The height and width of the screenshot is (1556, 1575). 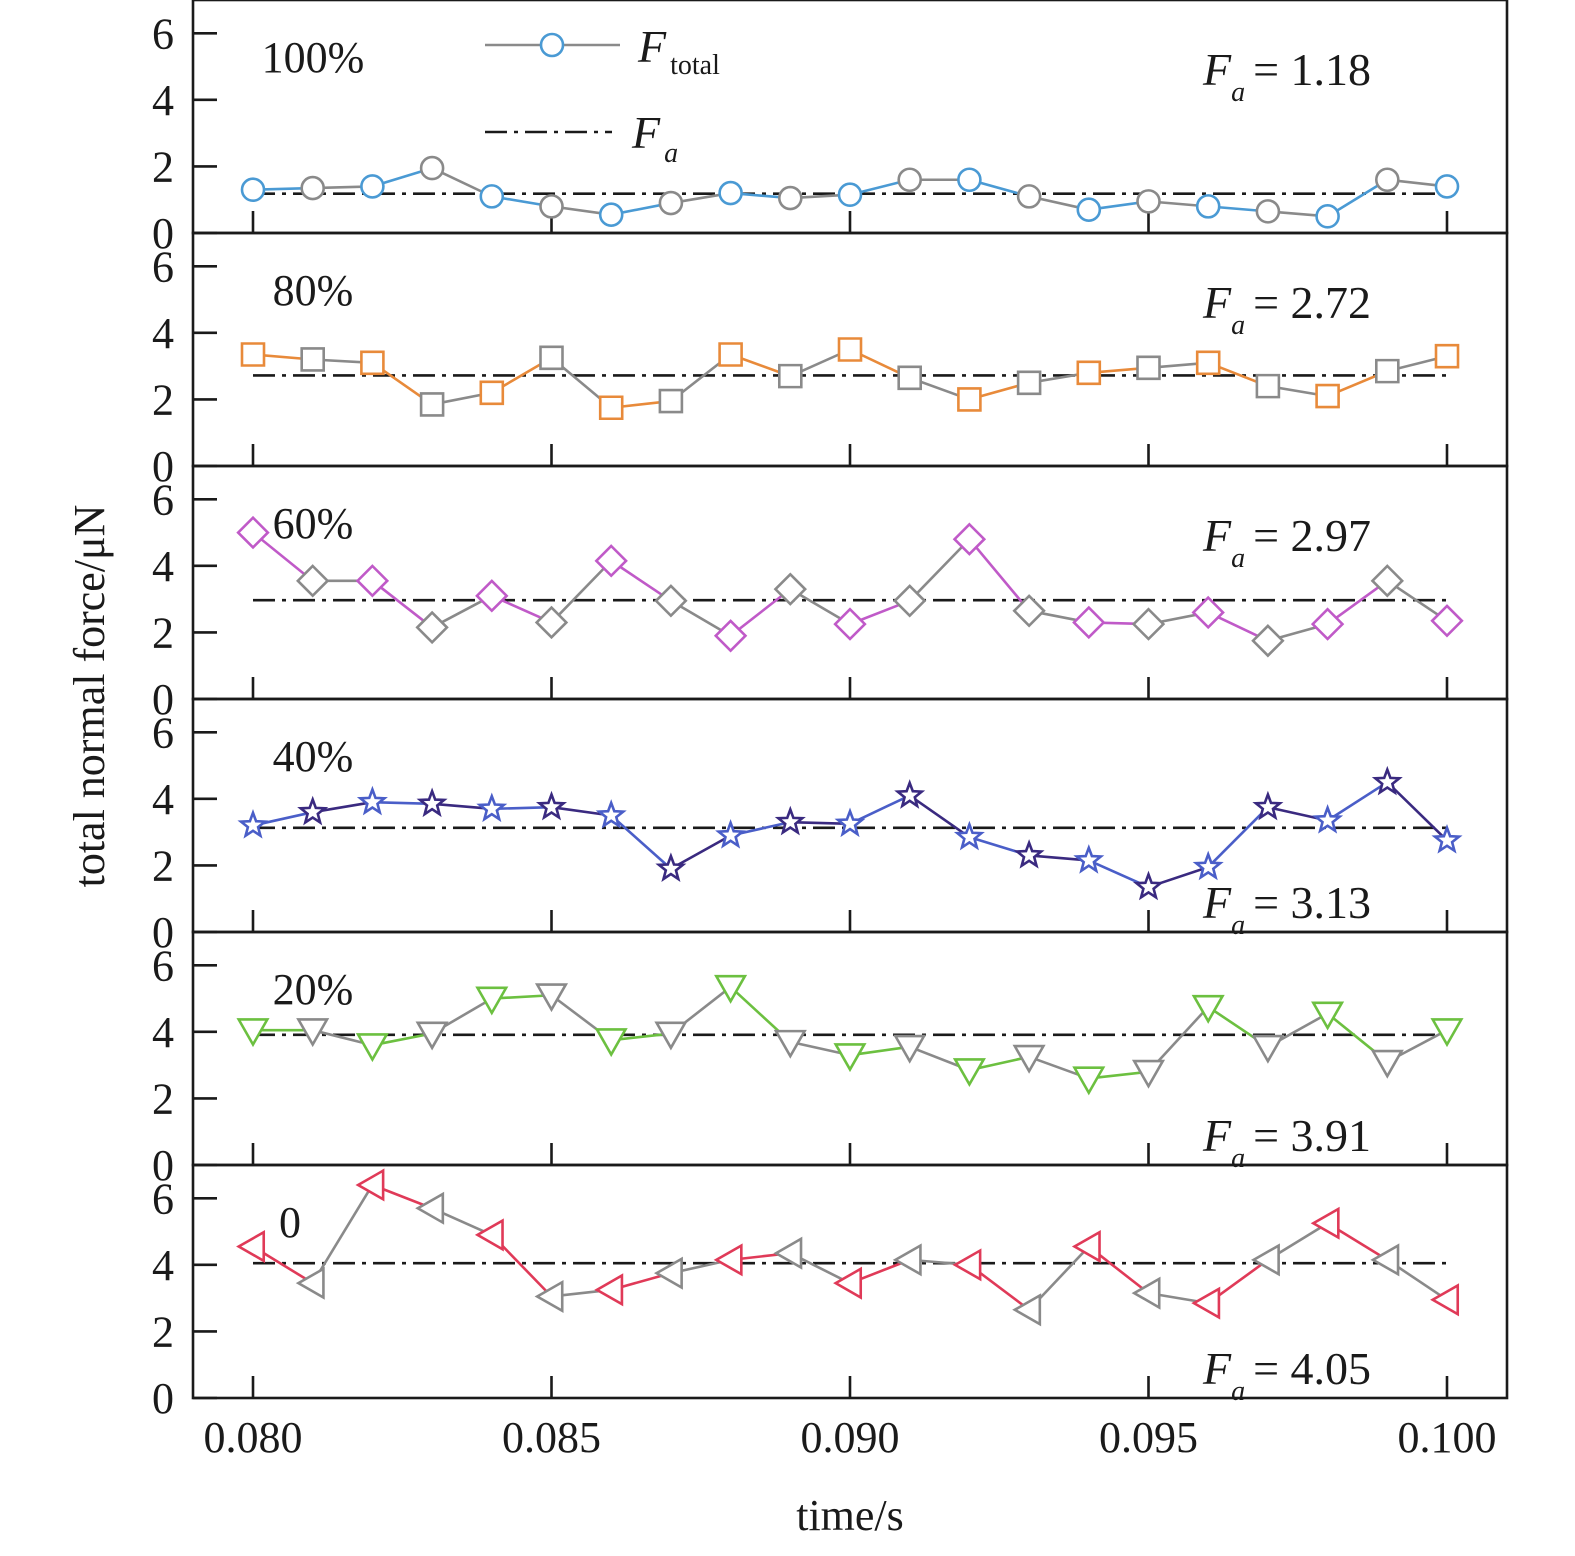 What do you see at coordinates (850, 1515) in the screenshot?
I see `x-axis-title: time/s` at bounding box center [850, 1515].